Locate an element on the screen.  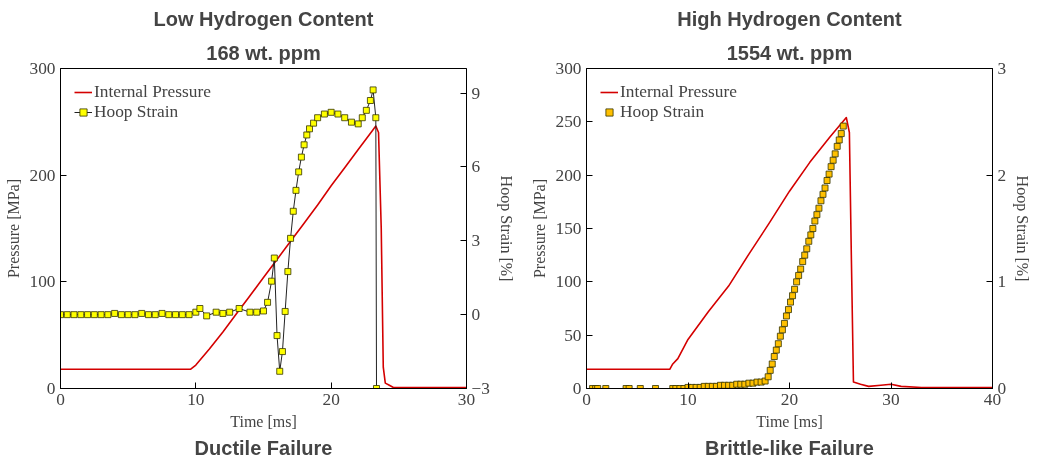
y2-tick-label: 1 is located at coordinates (1002, 282).